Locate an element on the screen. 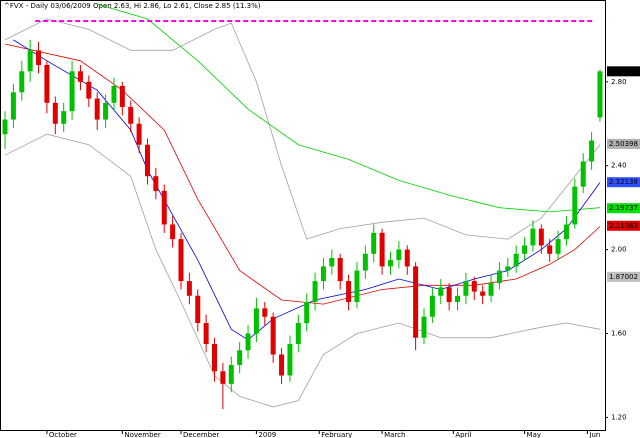 This screenshot has width=640, height=438. x-tick-label: February is located at coordinates (336, 434).